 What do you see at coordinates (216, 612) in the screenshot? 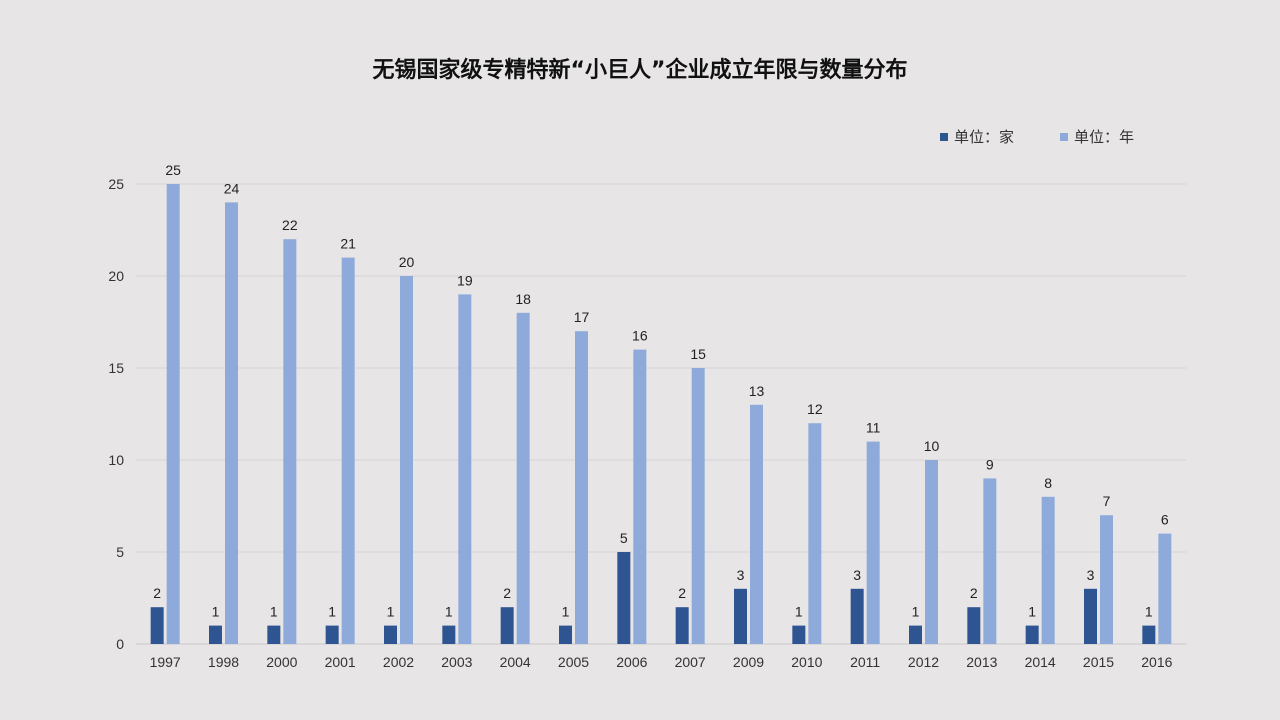
I see `data-label-1998-series-0: 1` at bounding box center [216, 612].